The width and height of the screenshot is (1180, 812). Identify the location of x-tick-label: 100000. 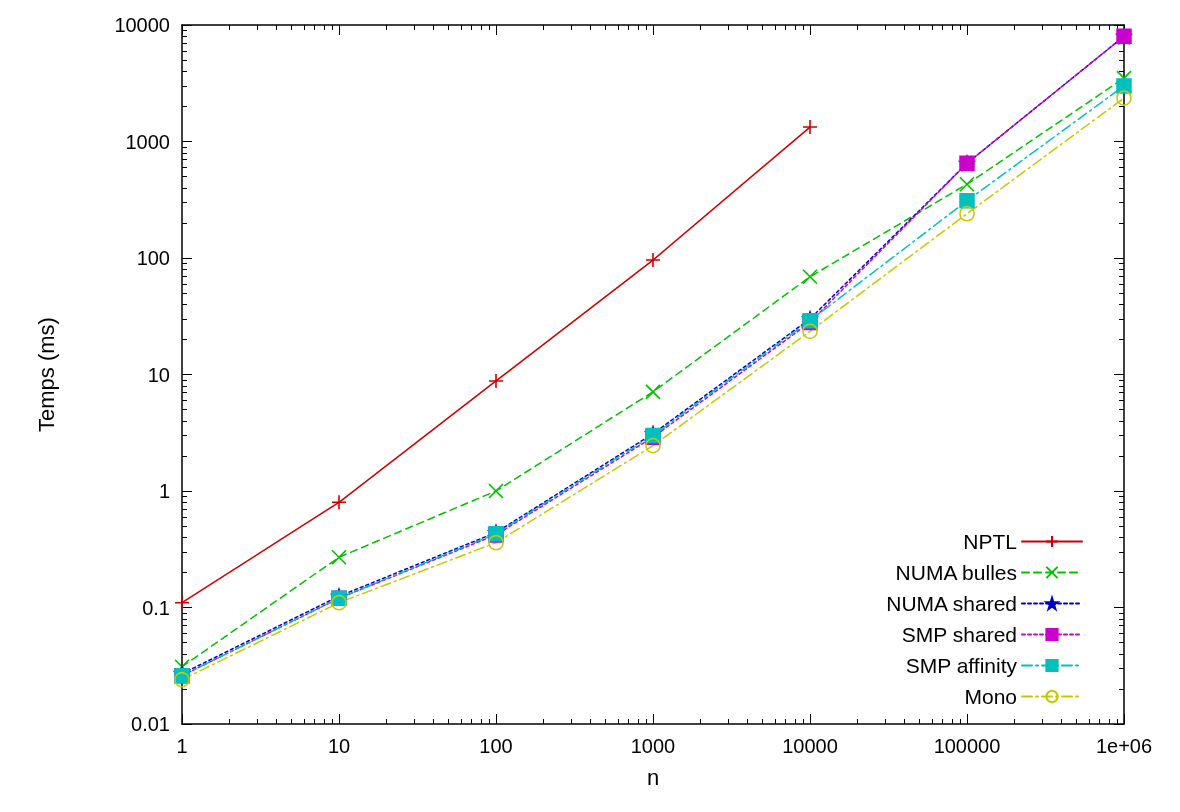
(967, 746).